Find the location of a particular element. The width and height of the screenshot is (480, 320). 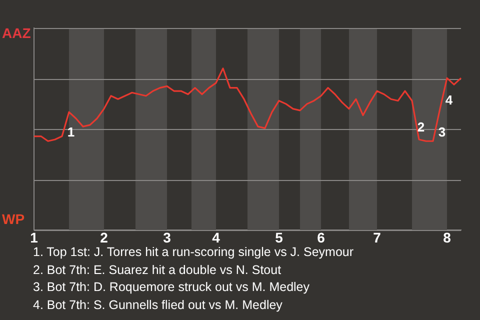

text: 4. Bot 7th: S. Gunnells flied out vs M. Medley is located at coordinates (158, 305).